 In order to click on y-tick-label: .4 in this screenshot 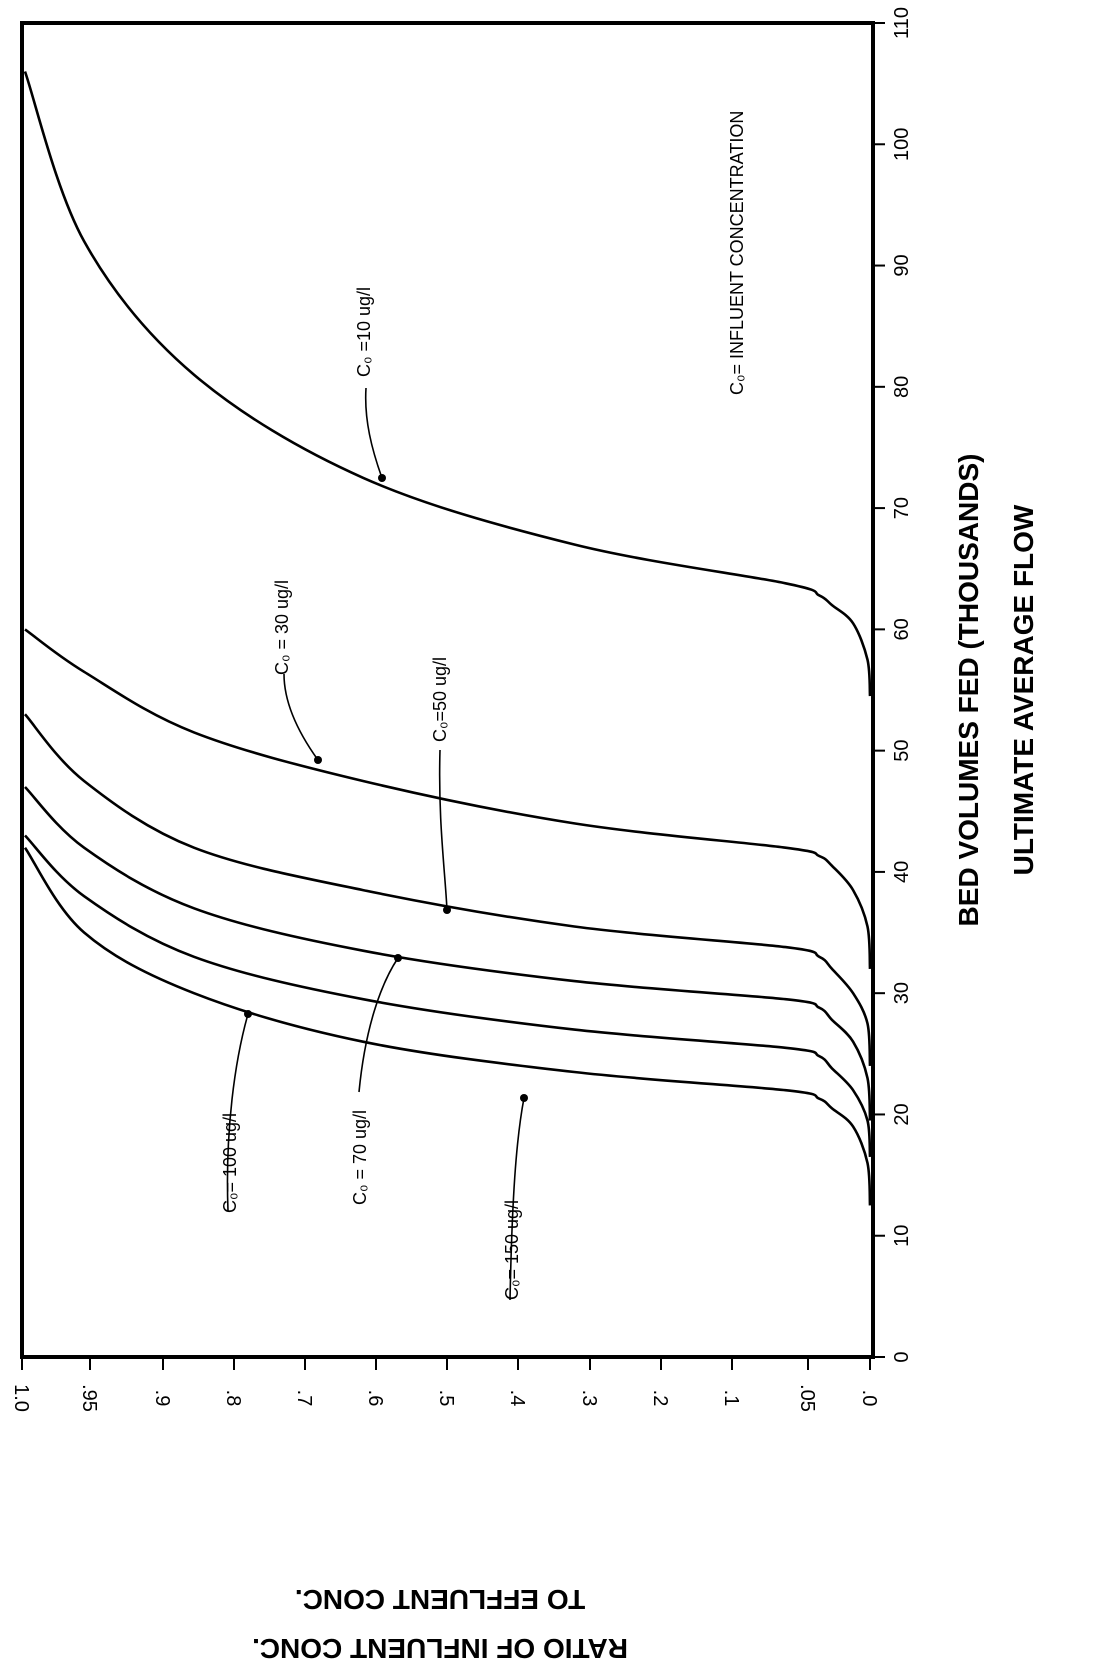, I will do `click(517, 1398)`.